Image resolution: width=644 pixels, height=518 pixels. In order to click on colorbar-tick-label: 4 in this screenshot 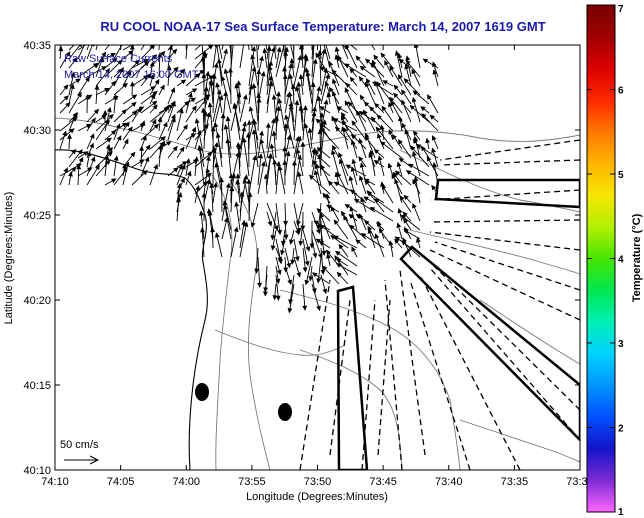, I will do `click(621, 260)`.